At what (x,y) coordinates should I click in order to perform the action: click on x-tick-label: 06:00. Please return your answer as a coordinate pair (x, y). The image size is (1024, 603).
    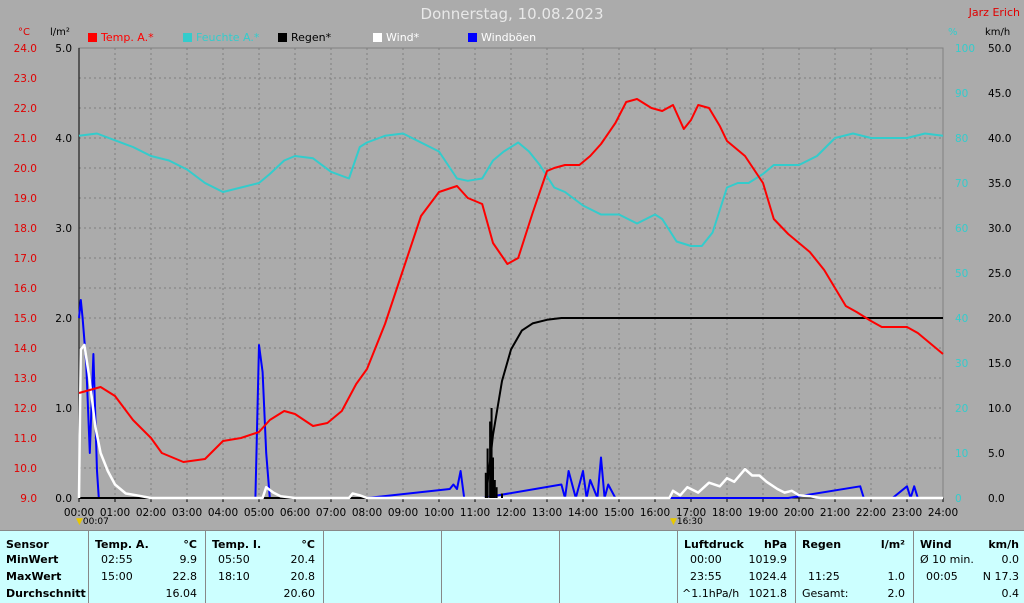
    Looking at the image, I should click on (295, 513).